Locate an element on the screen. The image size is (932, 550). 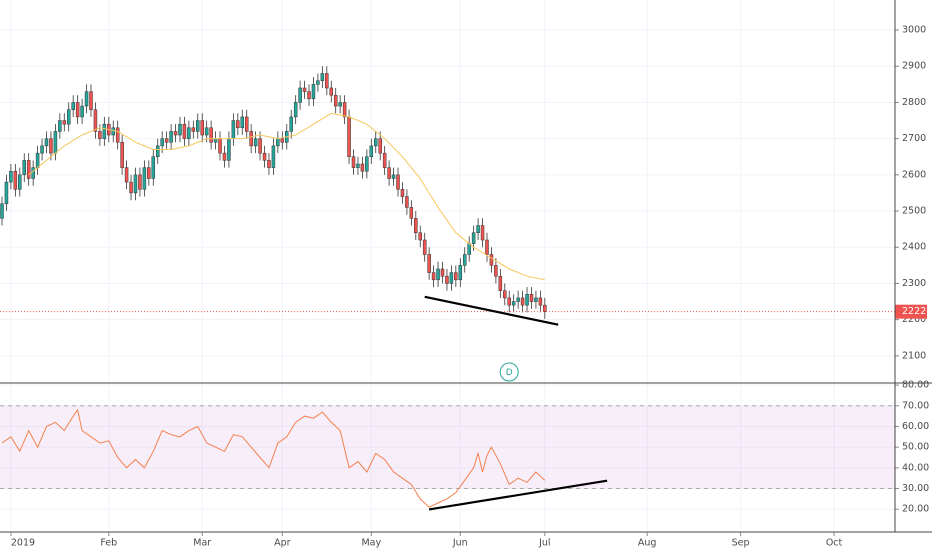
y-tick-label: 2500 is located at coordinates (914, 211).